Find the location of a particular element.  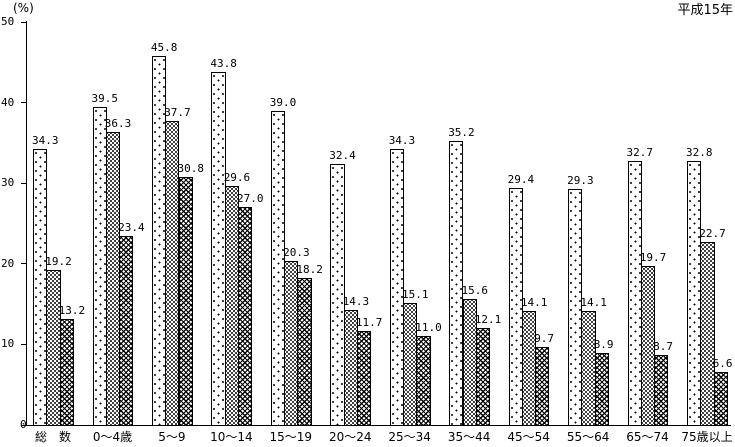

x-axis-category-label: 45〜54 is located at coordinates (528, 437).